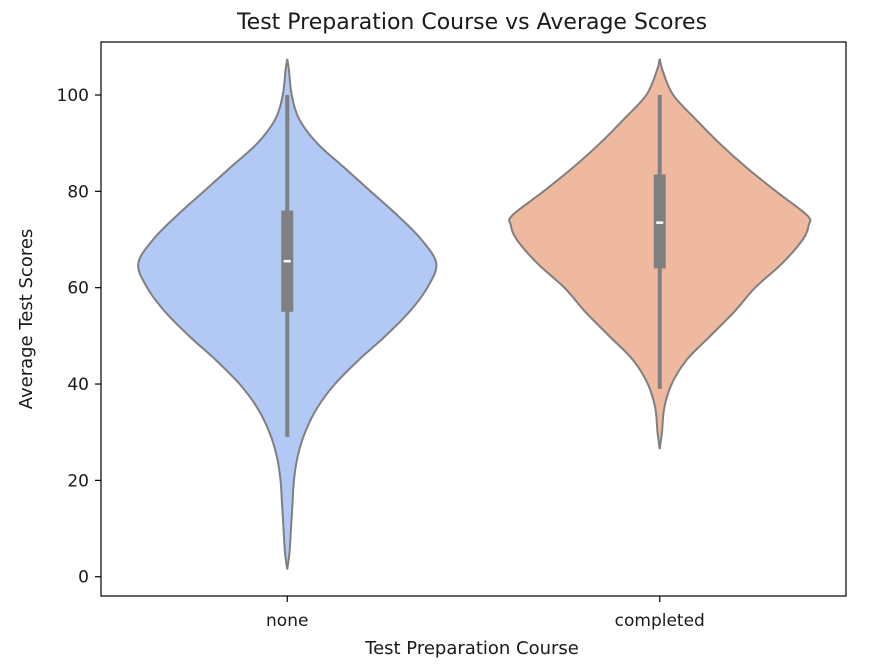 The image size is (893, 670). Describe the element at coordinates (78, 385) in the screenshot. I see `y-tick-label: 40` at that location.